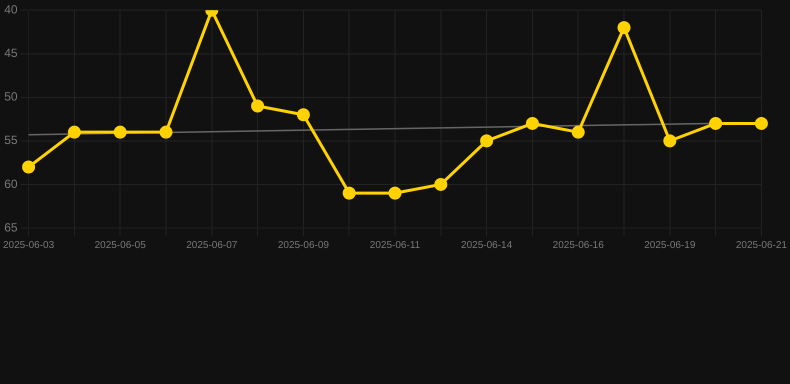 The height and width of the screenshot is (384, 790). Describe the element at coordinates (11, 97) in the screenshot. I see `y-tick-label: 50` at that location.